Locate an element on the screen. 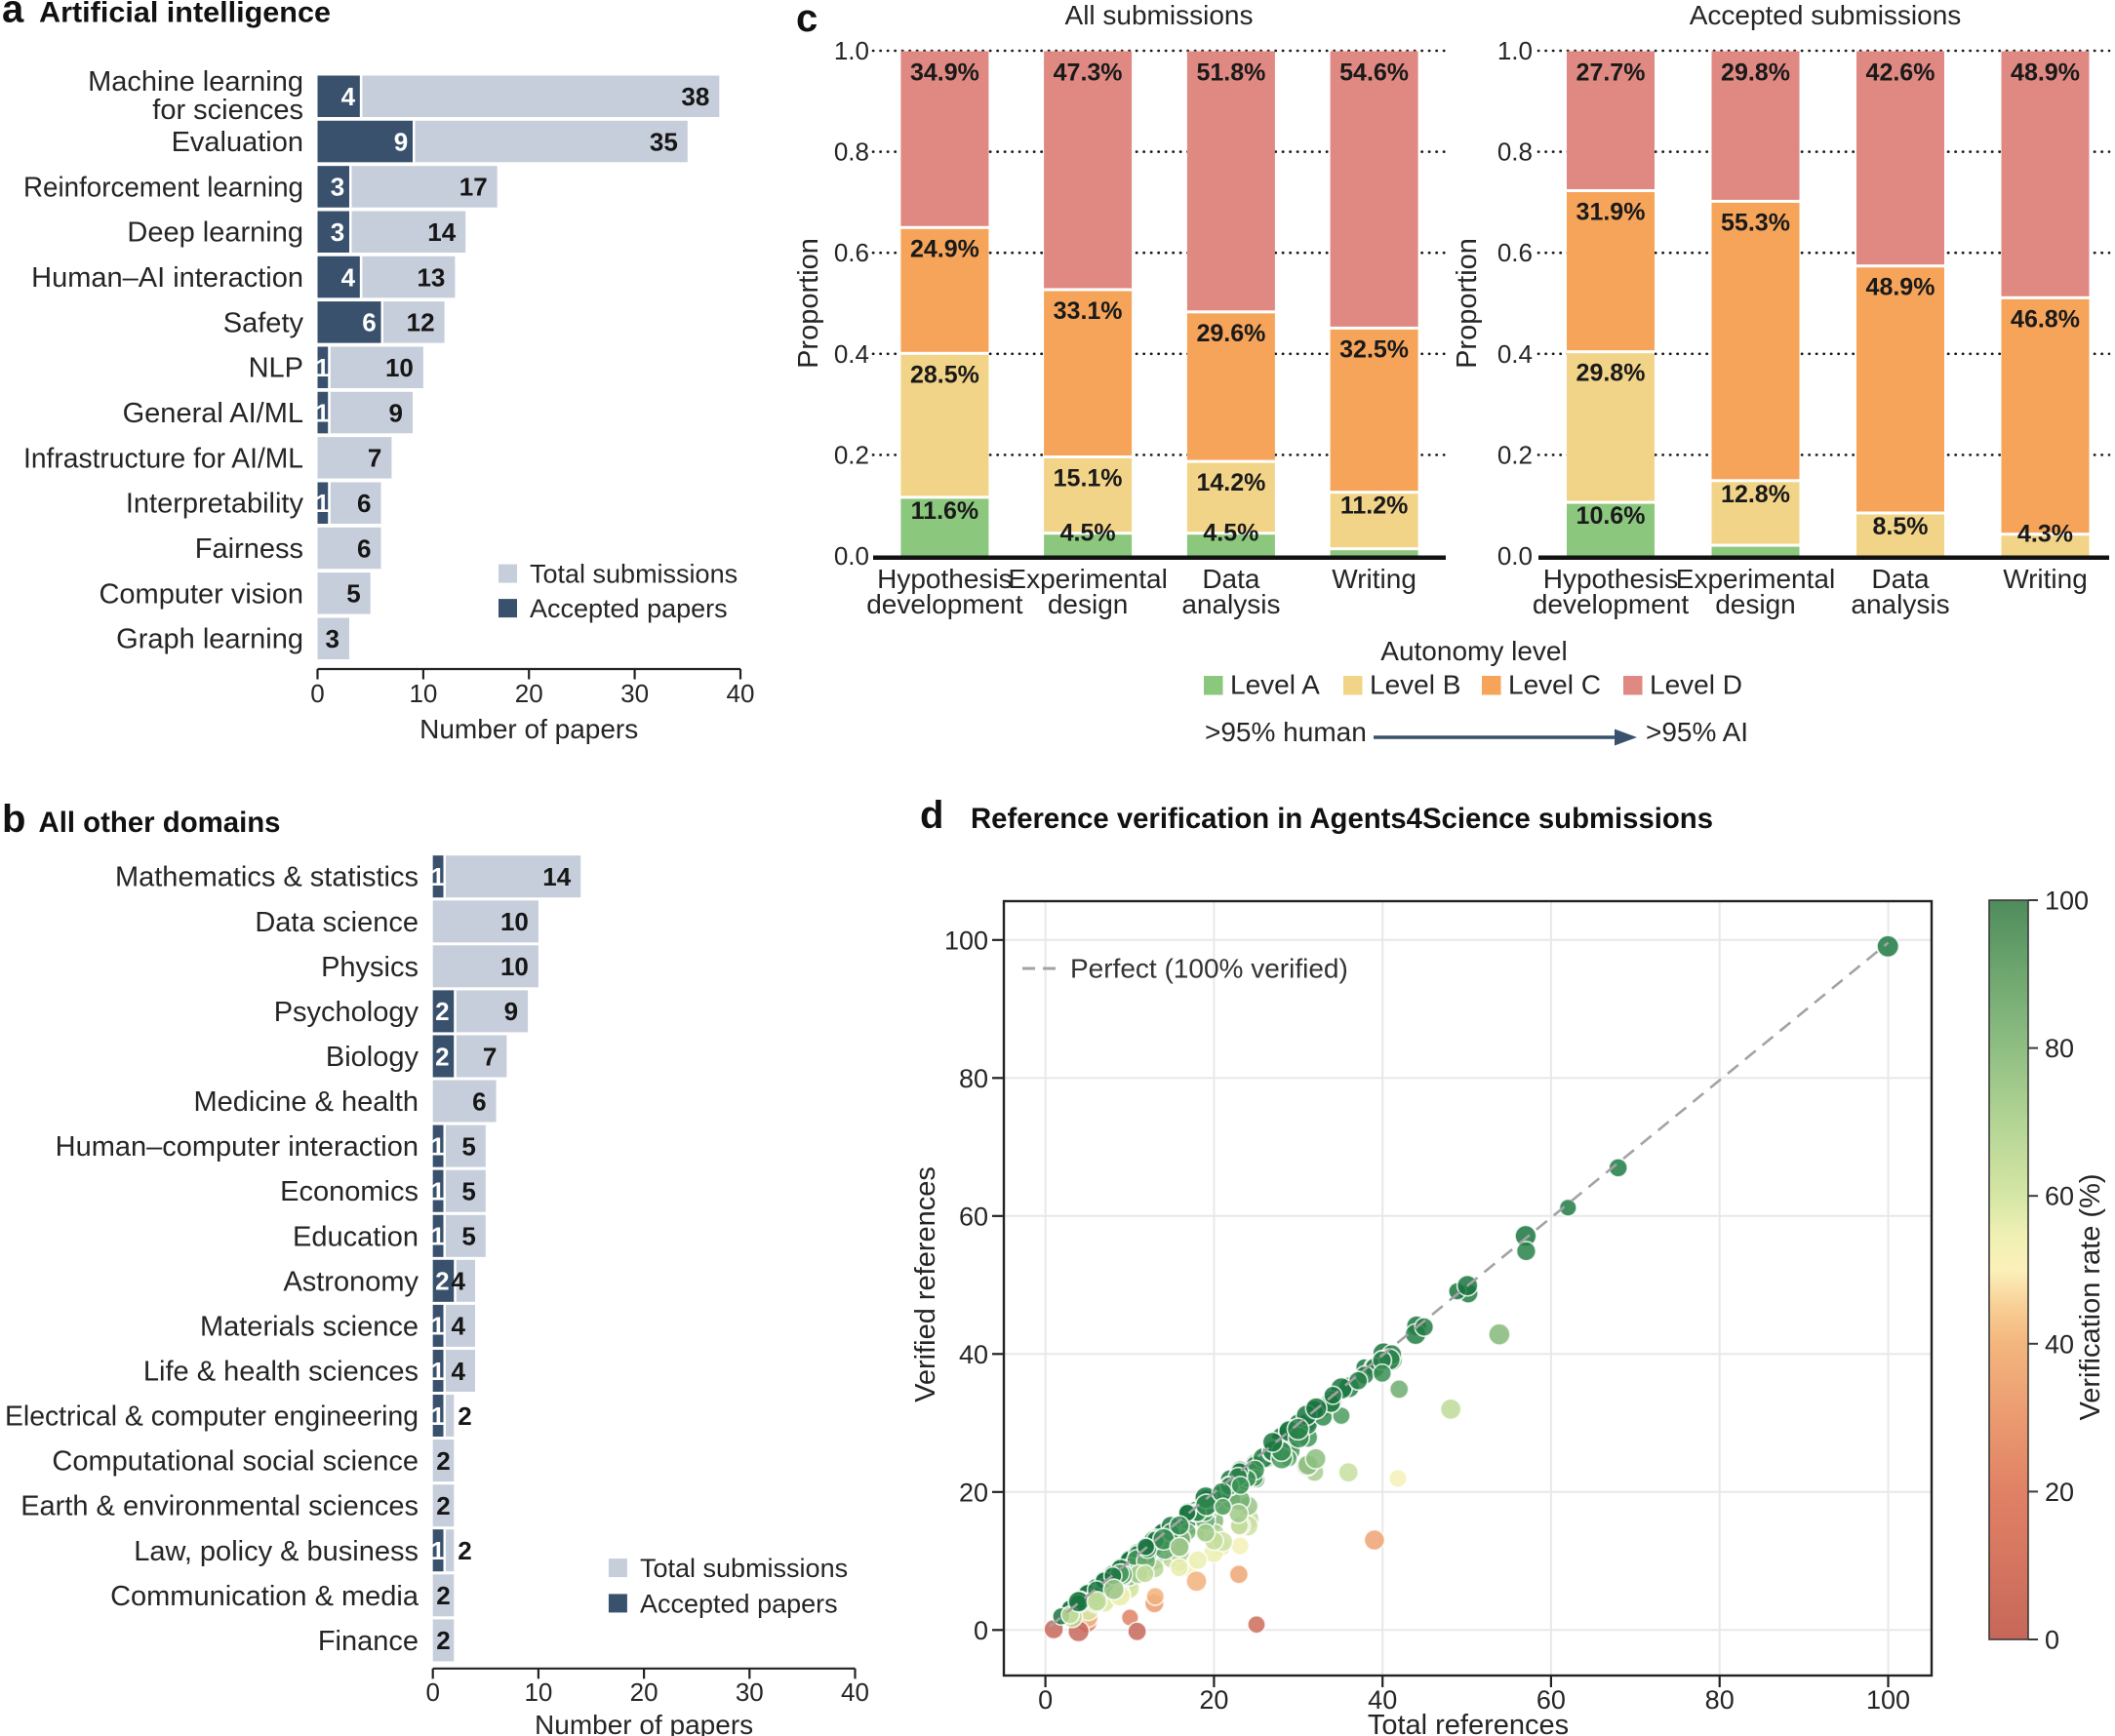 The height and width of the screenshot is (1736, 2115). svg-text: Level B is located at coordinates (1415, 685).